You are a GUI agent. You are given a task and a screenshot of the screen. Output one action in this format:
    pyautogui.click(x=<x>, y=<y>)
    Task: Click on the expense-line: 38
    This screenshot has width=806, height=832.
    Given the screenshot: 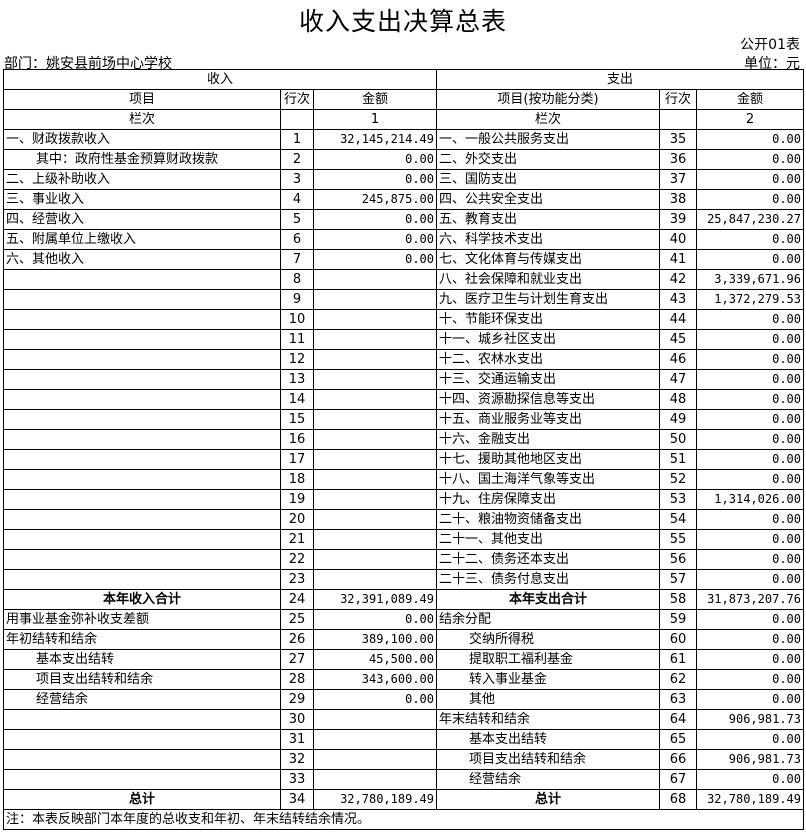 What is the action you would take?
    pyautogui.click(x=678, y=199)
    